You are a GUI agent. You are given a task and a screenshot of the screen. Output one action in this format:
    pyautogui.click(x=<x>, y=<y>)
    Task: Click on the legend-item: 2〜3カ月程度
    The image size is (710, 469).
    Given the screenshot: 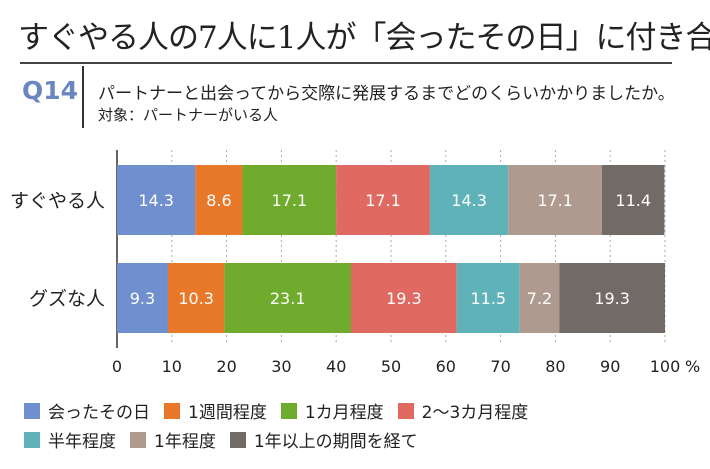 What is the action you would take?
    pyautogui.click(x=463, y=410)
    